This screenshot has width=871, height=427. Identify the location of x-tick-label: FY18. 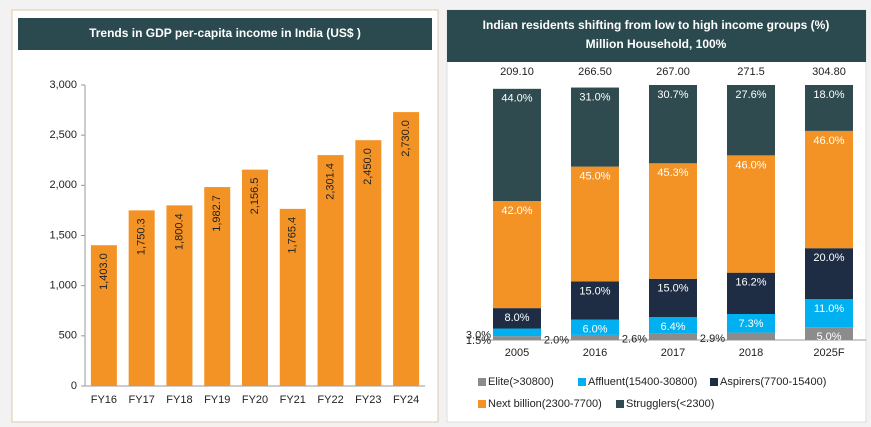
(179, 400).